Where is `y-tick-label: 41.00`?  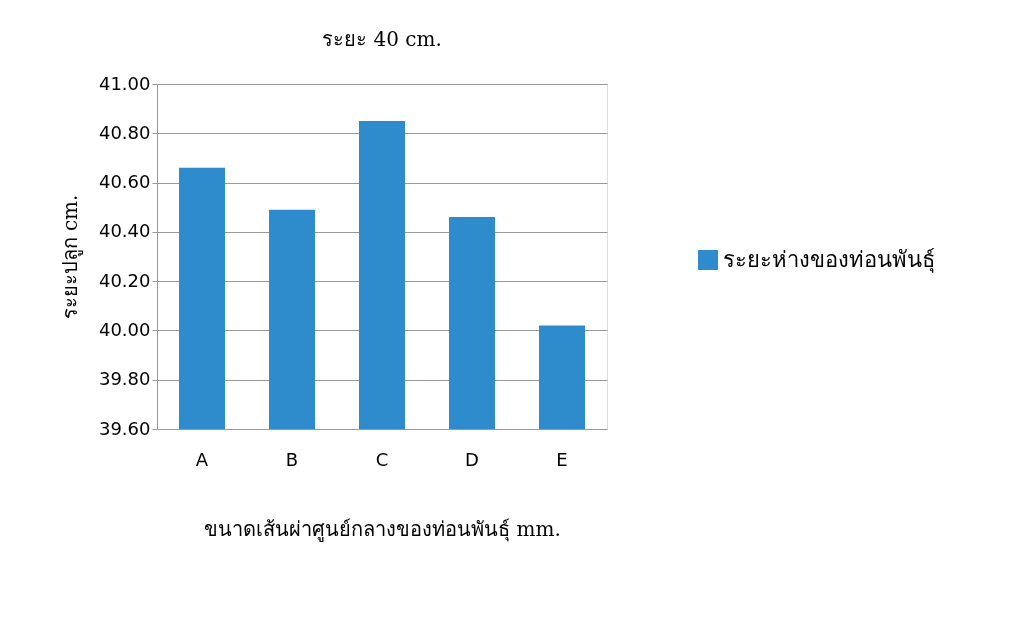
y-tick-label: 41.00 is located at coordinates (124, 83).